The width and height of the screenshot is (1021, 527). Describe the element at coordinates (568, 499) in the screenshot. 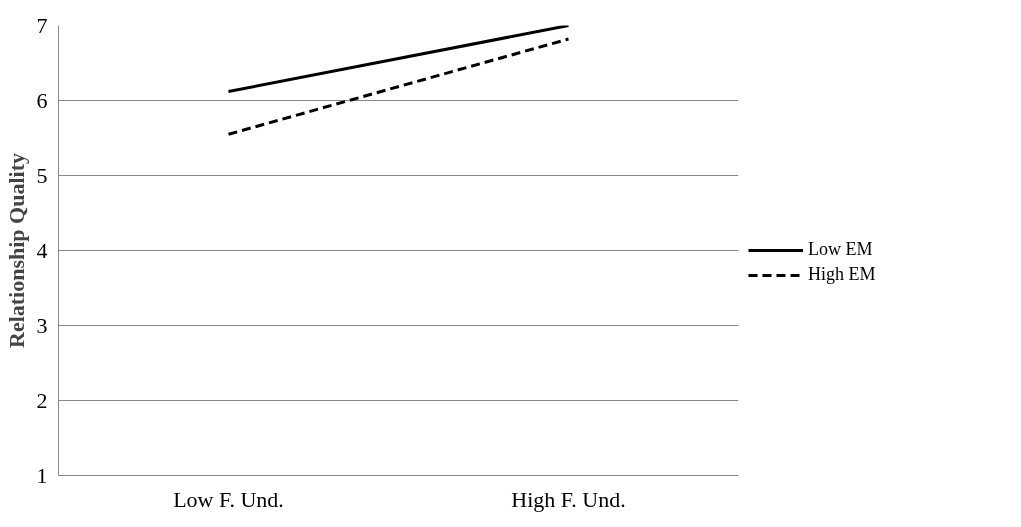

I see `x-tick-label: High F. Und.` at that location.